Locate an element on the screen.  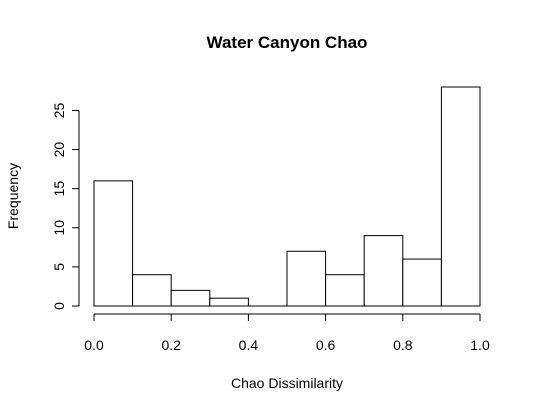
x-tick-label: 1.0 is located at coordinates (480, 345).